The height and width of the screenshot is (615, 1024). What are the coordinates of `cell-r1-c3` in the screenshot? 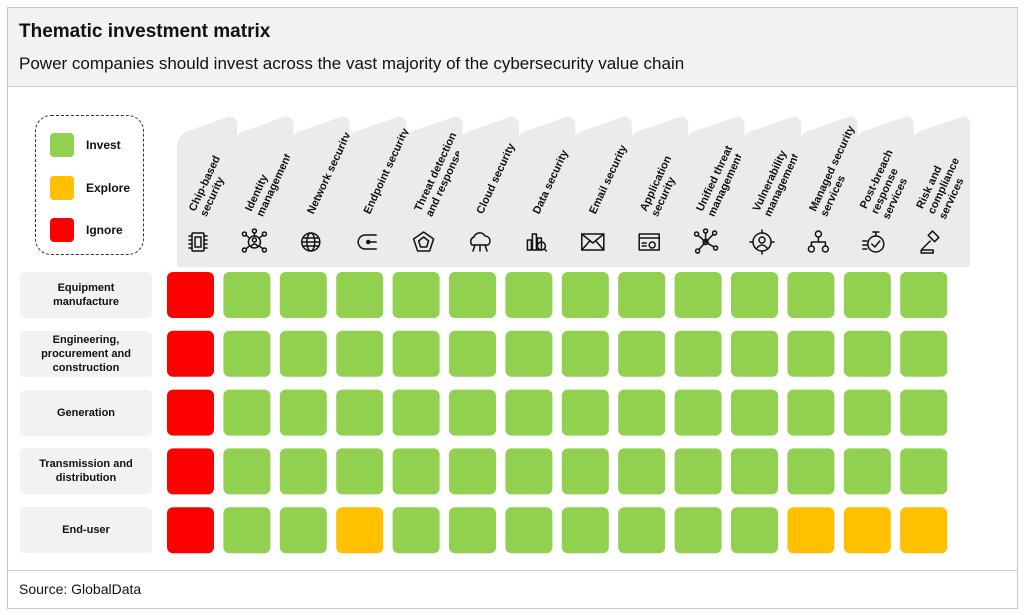 It's located at (303, 295).